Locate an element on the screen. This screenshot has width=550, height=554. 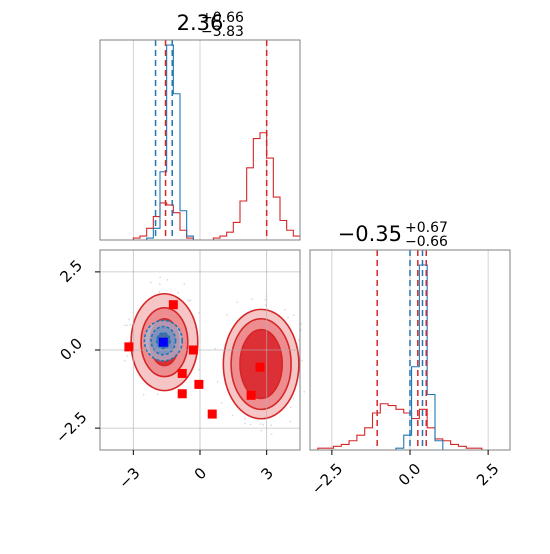
param-2-title-value: −0.35 is located at coordinates (370, 234).